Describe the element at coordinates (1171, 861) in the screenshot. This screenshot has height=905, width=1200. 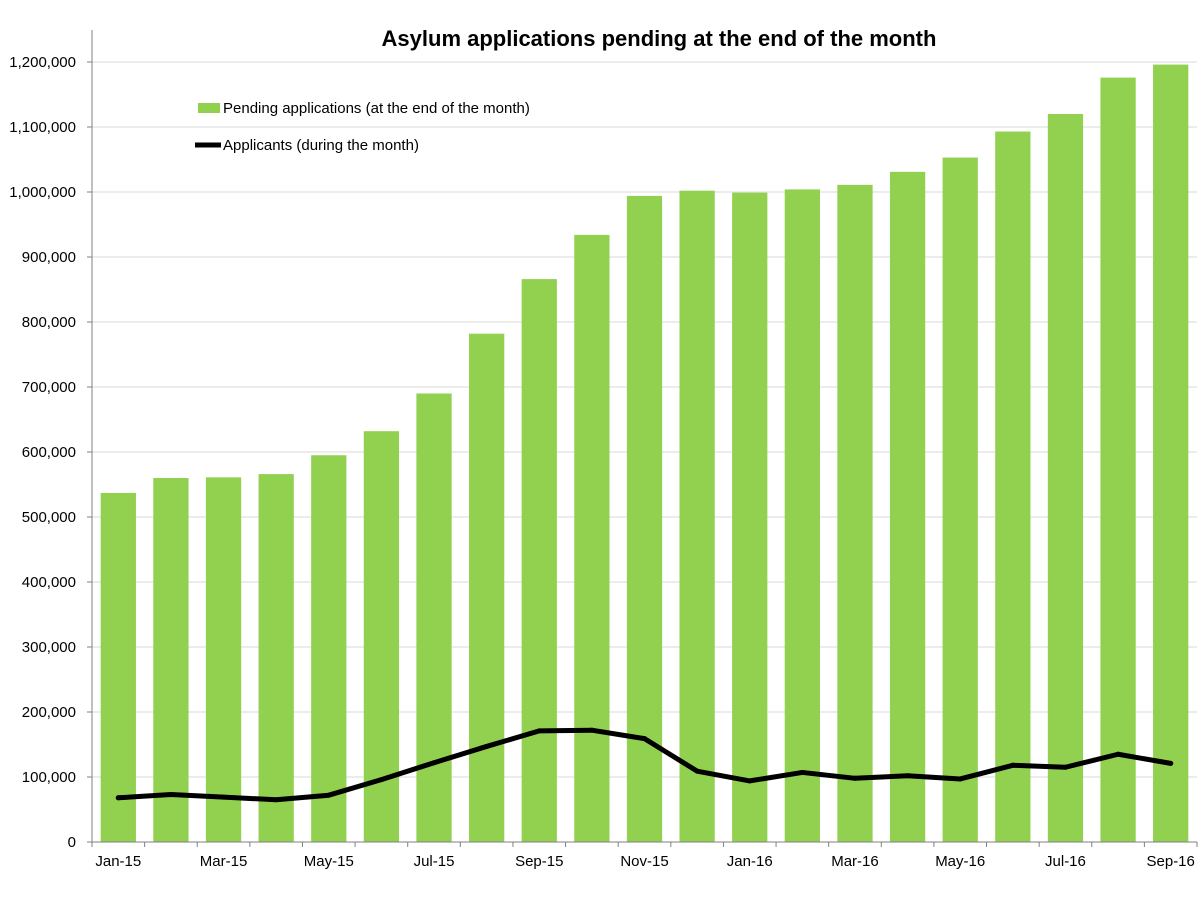
I see `x-tick-label: Sep-16` at that location.